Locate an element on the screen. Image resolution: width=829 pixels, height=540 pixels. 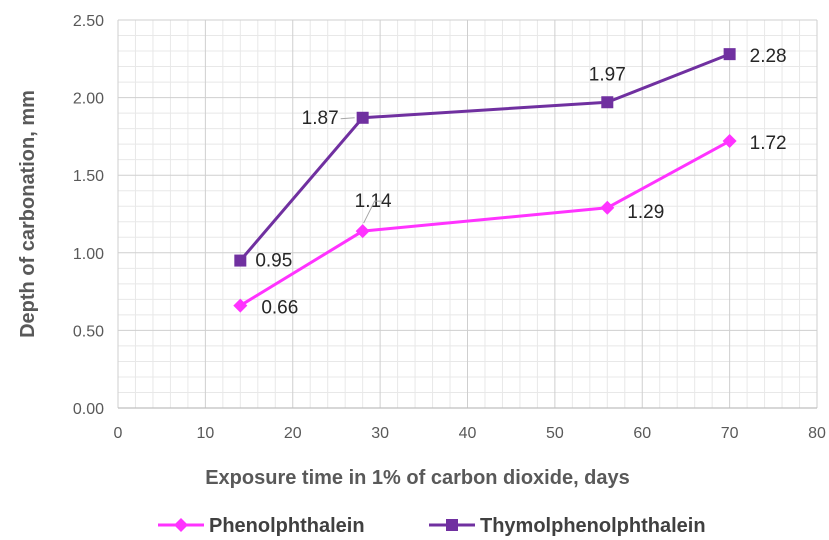
y-tick-label: 2.00 is located at coordinates (88, 99).